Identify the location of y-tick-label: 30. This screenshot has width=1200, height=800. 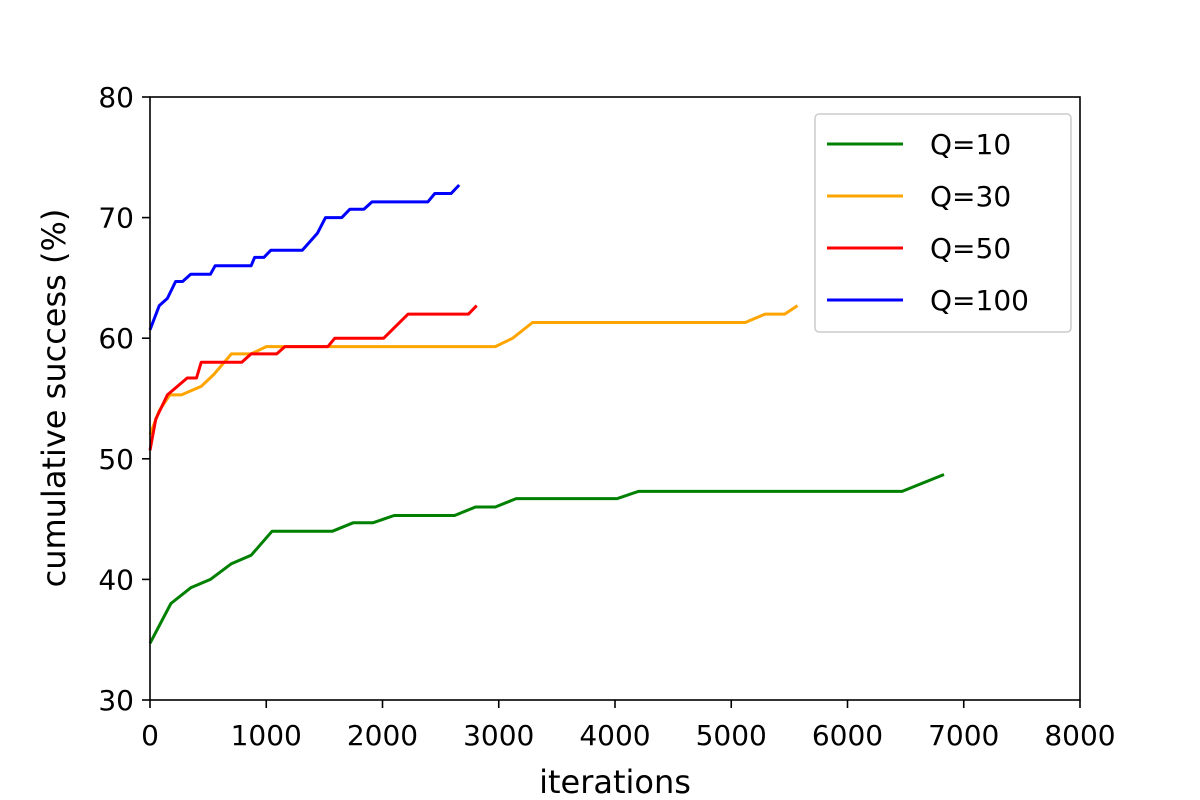
(116, 700).